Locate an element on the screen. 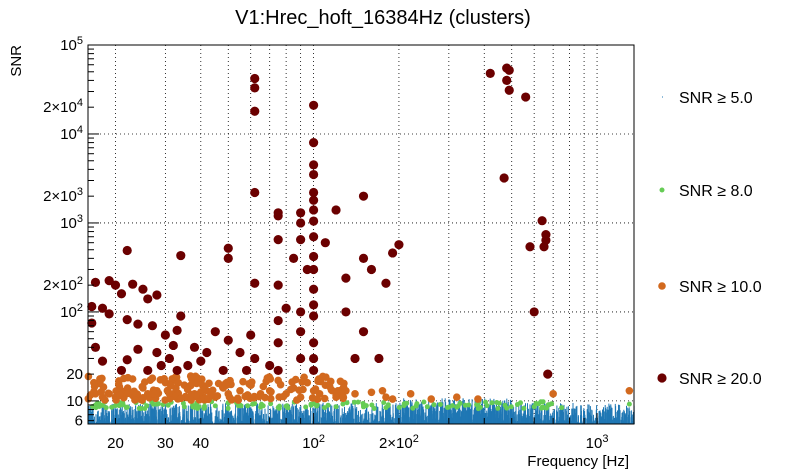  legend-label: SNR ≥ 10.0 is located at coordinates (720, 287).